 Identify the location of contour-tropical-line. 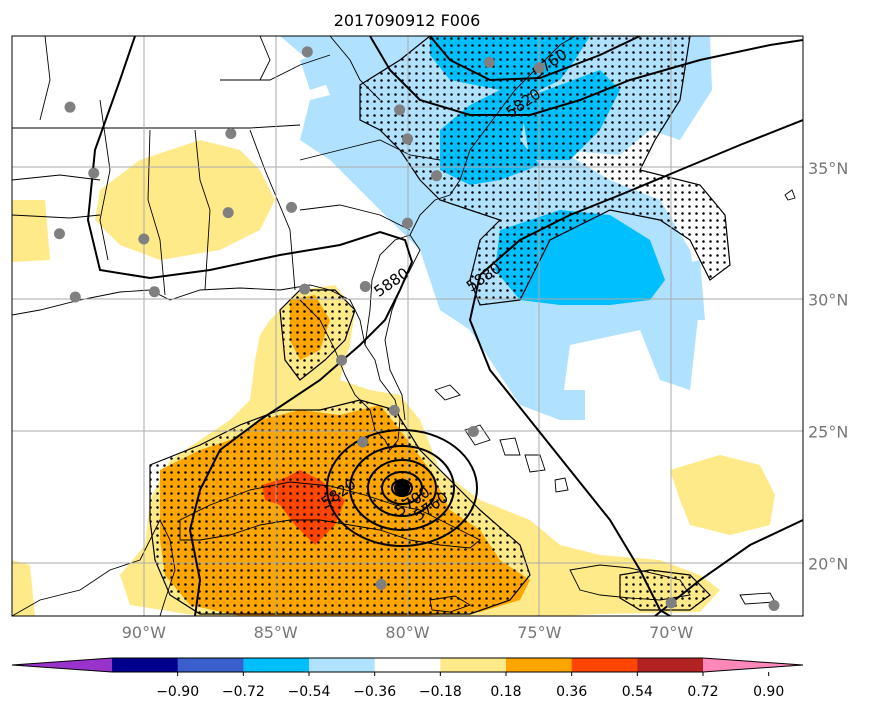
(728, 567).